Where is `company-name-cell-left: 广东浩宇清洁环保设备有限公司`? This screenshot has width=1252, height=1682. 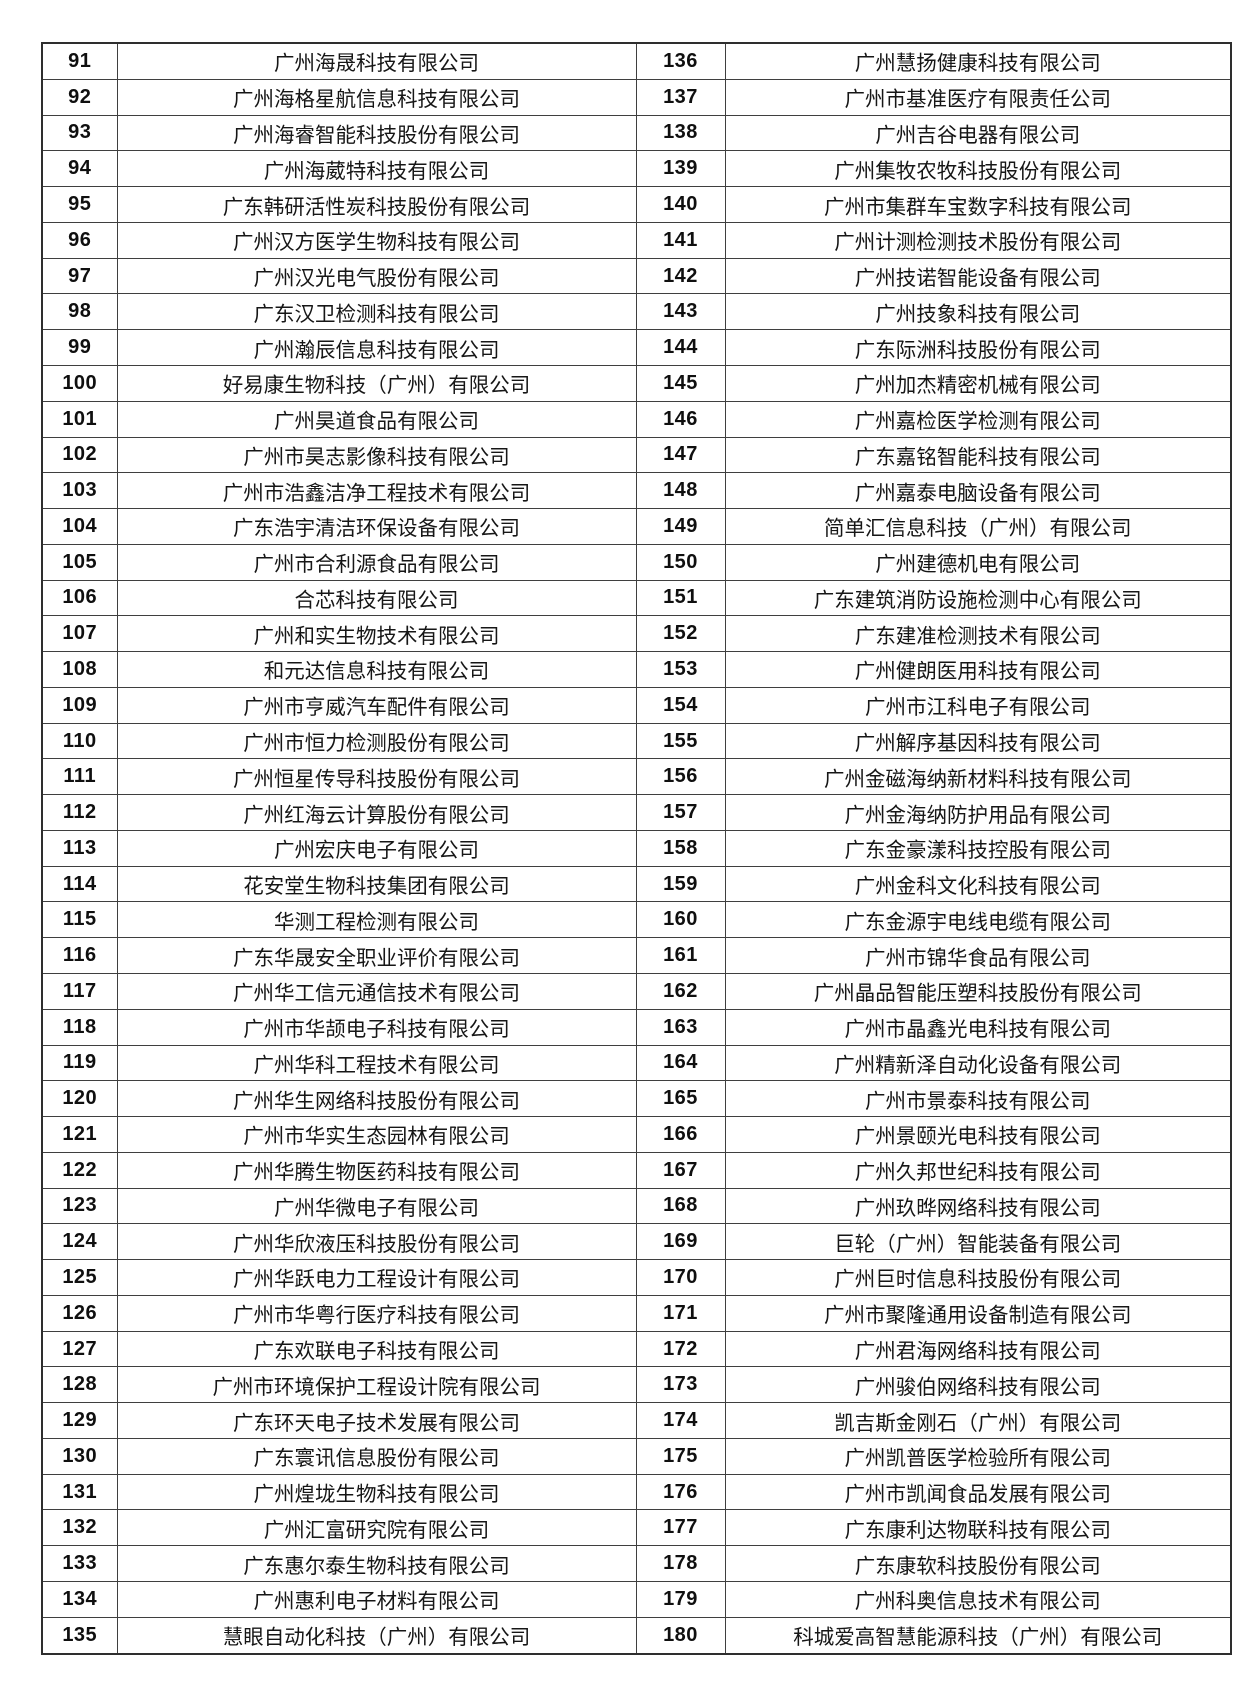
company-name-cell-left: 广东浩宇清洁环保设备有限公司 is located at coordinates (376, 526).